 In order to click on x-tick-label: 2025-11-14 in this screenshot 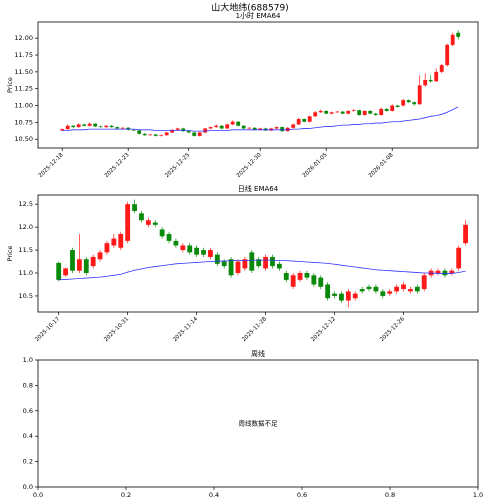, I will do `click(185, 329)`.